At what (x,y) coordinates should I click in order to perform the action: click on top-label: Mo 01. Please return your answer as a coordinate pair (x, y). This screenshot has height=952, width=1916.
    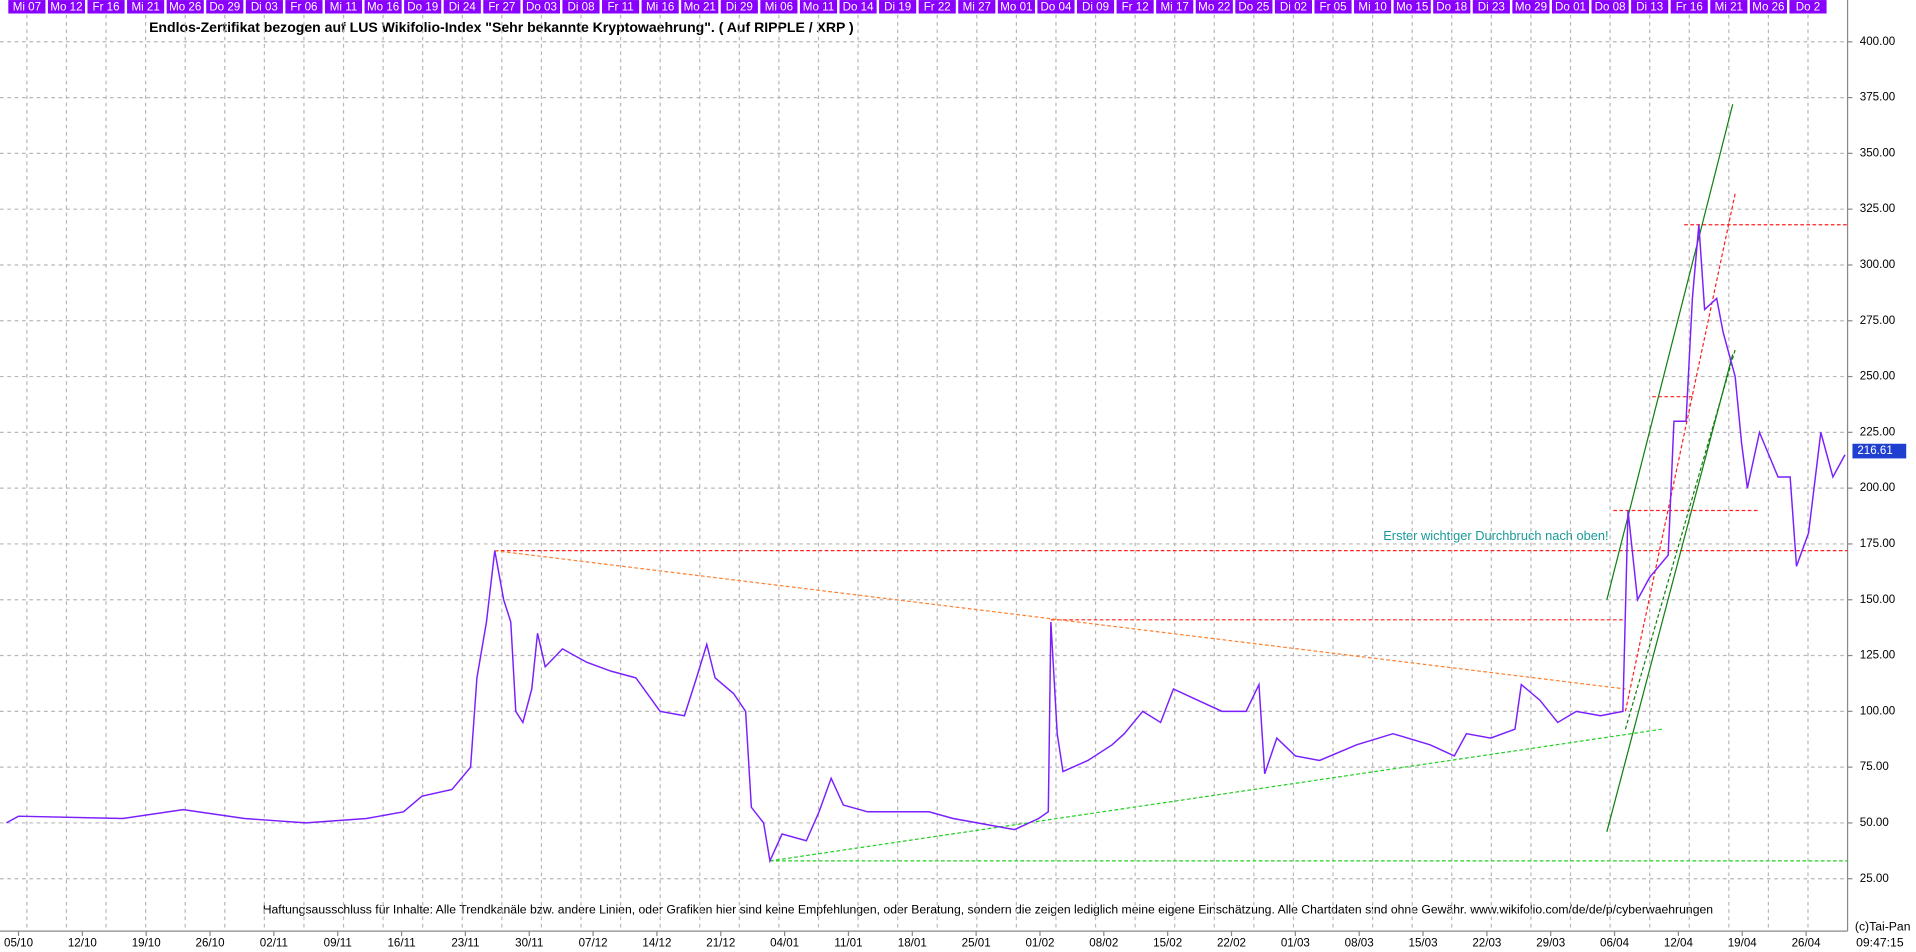
    Looking at the image, I should click on (1016, 6).